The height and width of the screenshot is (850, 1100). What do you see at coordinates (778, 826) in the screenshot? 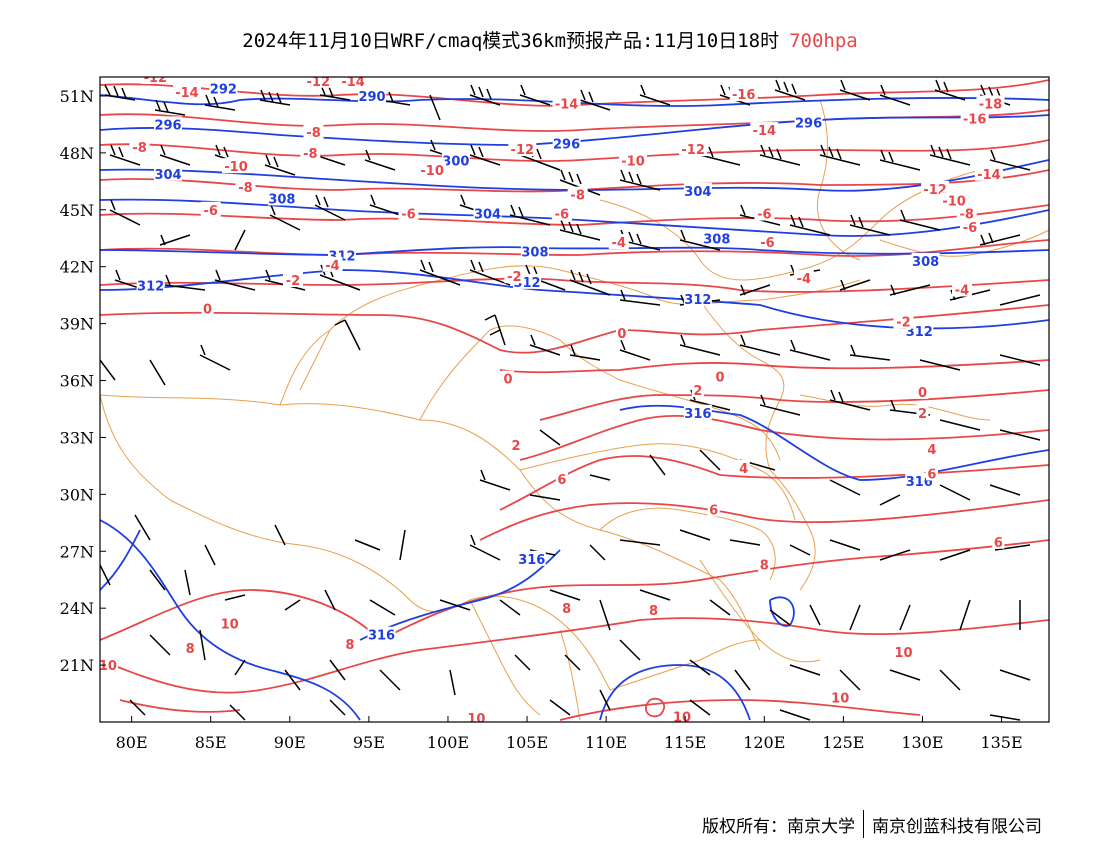
I see `copyright-text: 版权所有：南京大学` at bounding box center [778, 826].